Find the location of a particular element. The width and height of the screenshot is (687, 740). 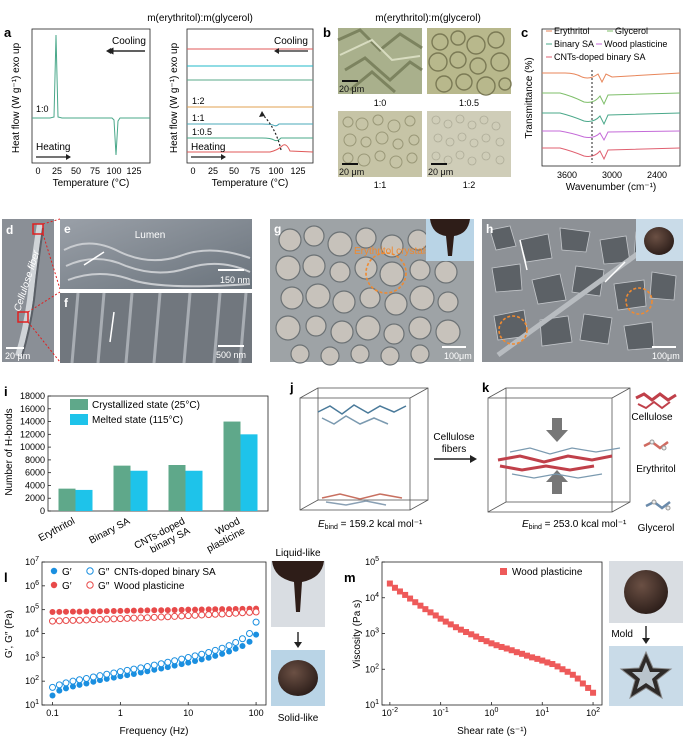

panel-a-left-xlabel: Temperature (°C) is located at coordinates (91, 183).